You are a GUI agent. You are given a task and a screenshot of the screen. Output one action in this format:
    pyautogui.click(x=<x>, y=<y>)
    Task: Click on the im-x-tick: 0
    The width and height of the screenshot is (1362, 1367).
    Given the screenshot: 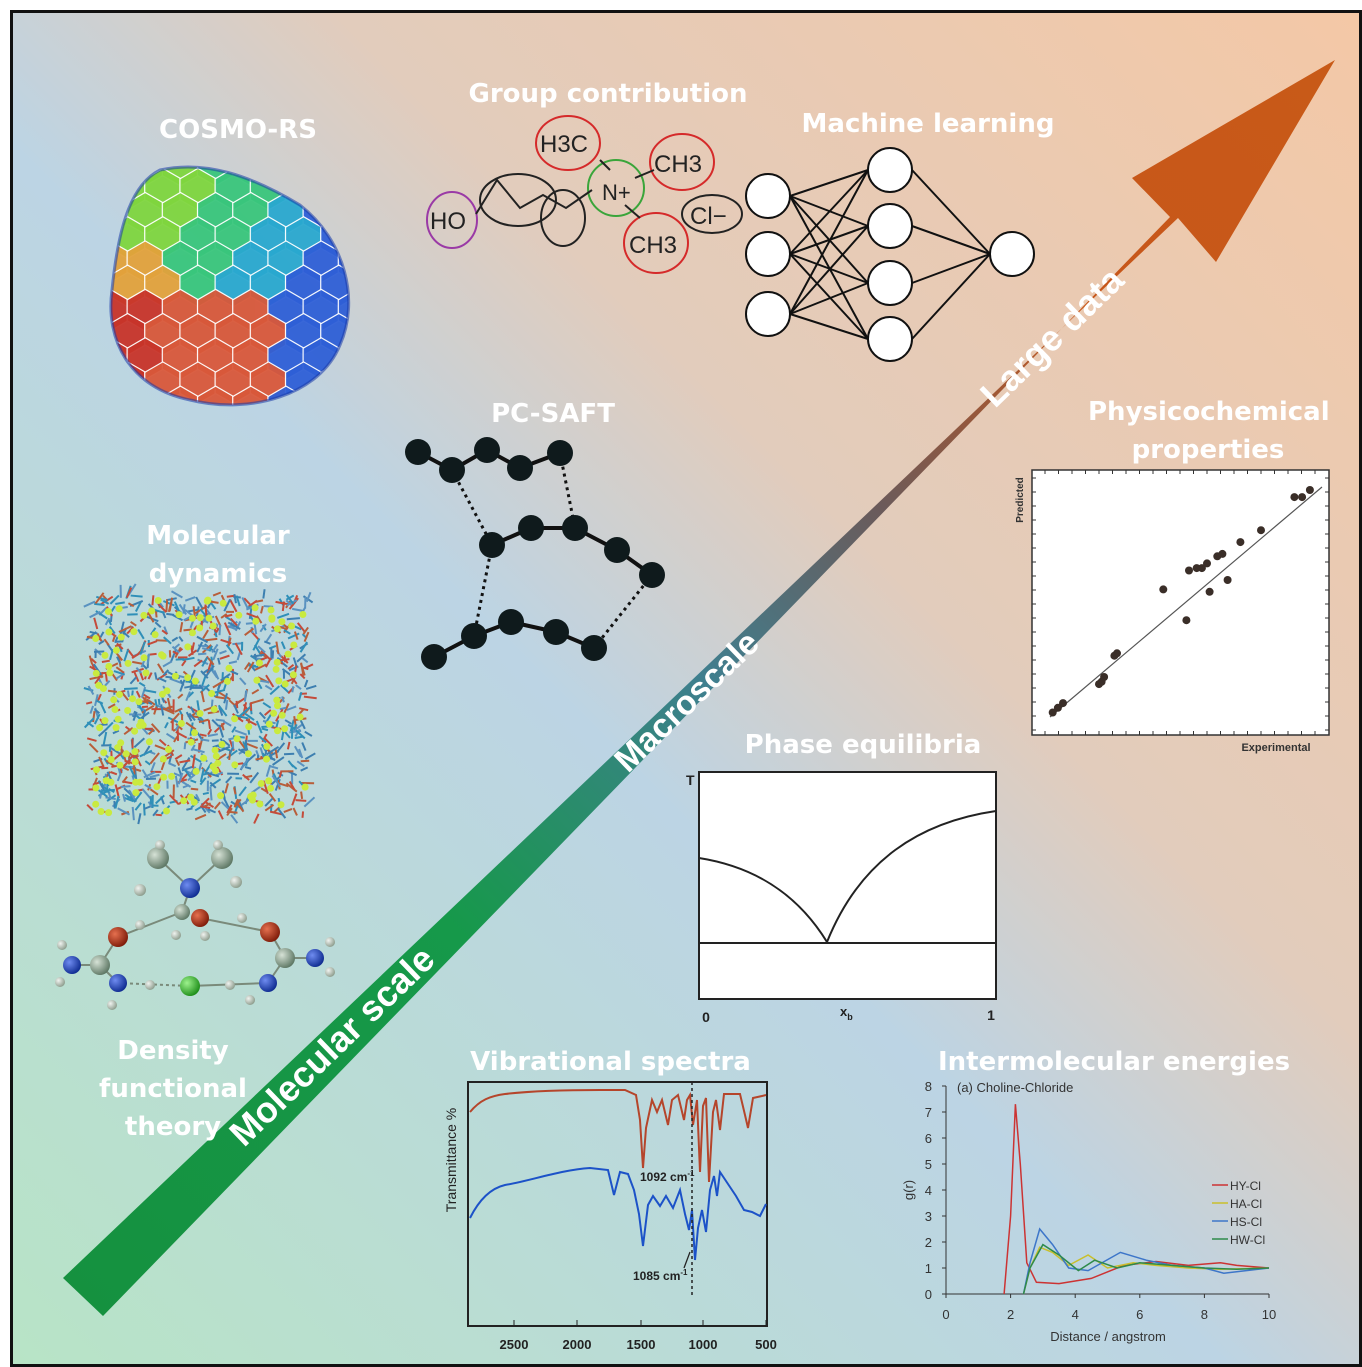 What is the action you would take?
    pyautogui.click(x=945, y=1314)
    